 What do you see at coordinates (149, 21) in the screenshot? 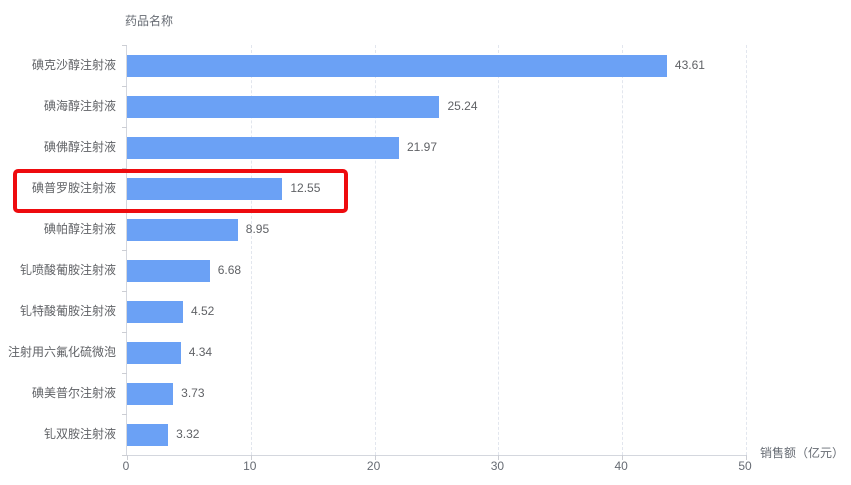
I see `y-axis-title: 药品名称` at bounding box center [149, 21].